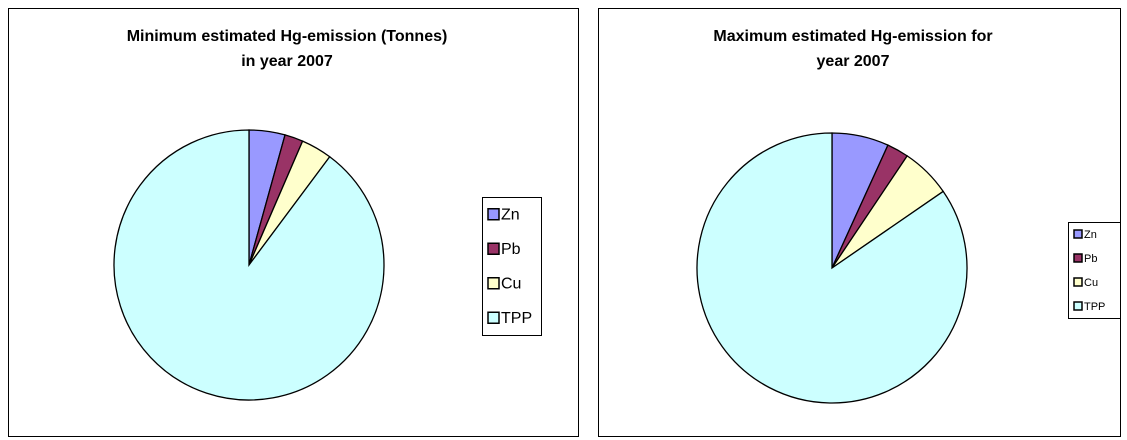  I want to click on chart-title: in year 2007, so click(287, 61).